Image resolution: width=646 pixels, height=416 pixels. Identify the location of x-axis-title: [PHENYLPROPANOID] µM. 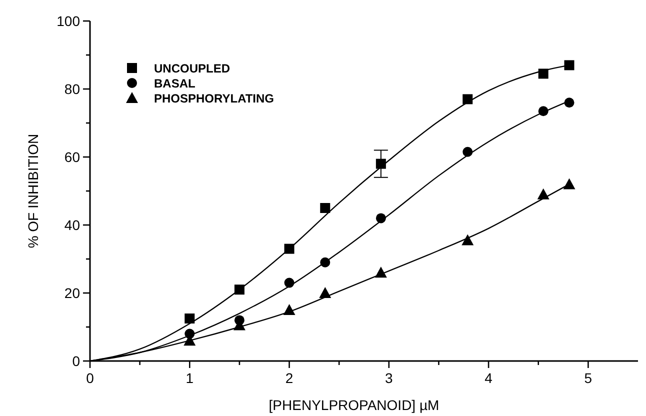
(354, 405).